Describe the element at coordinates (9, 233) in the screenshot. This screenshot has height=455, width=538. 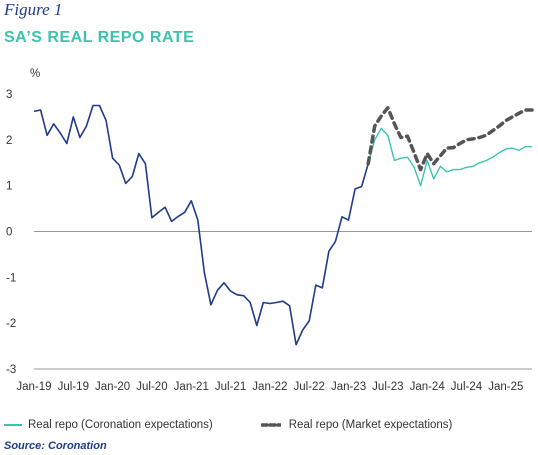
I see `y-tick-label: 0` at that location.